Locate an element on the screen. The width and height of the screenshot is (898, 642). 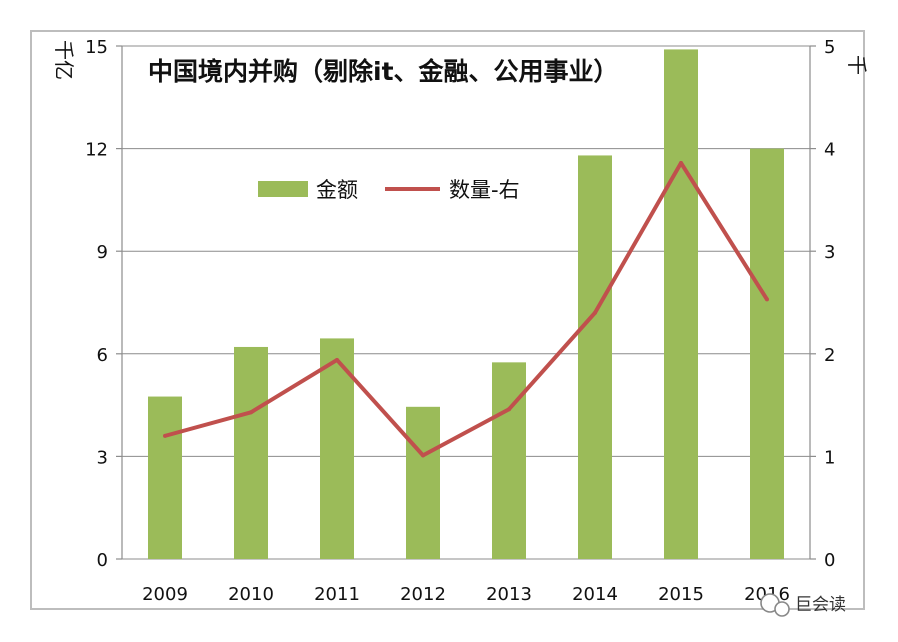
y2-tick-label: 3 is located at coordinates (829, 252).